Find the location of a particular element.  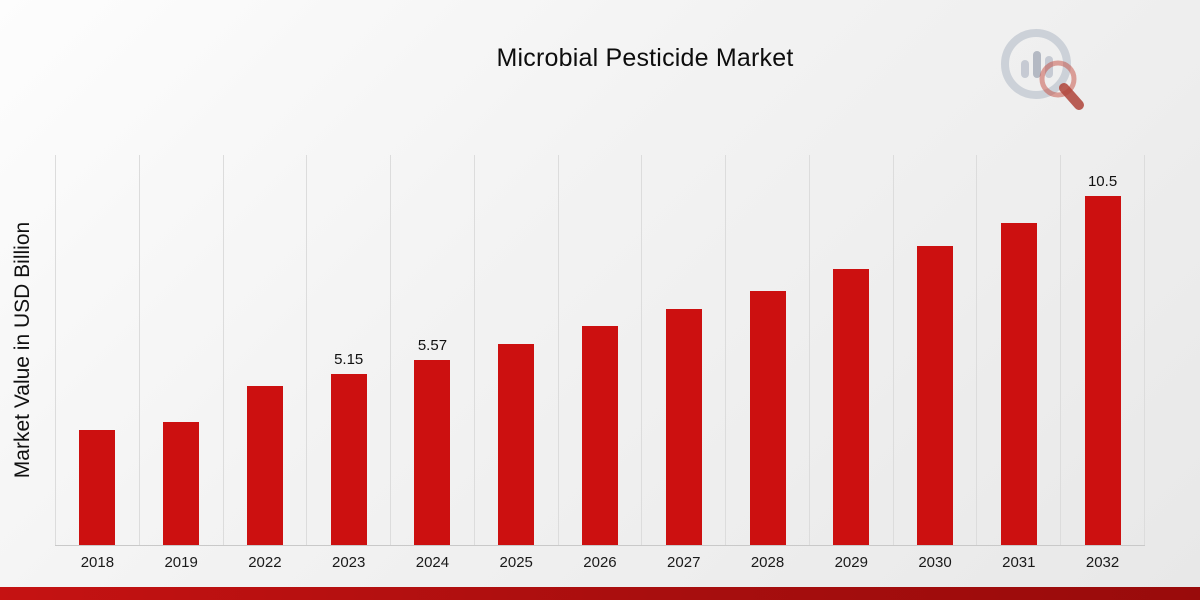

bar-column-2018: 2018 is located at coordinates (97, 363).